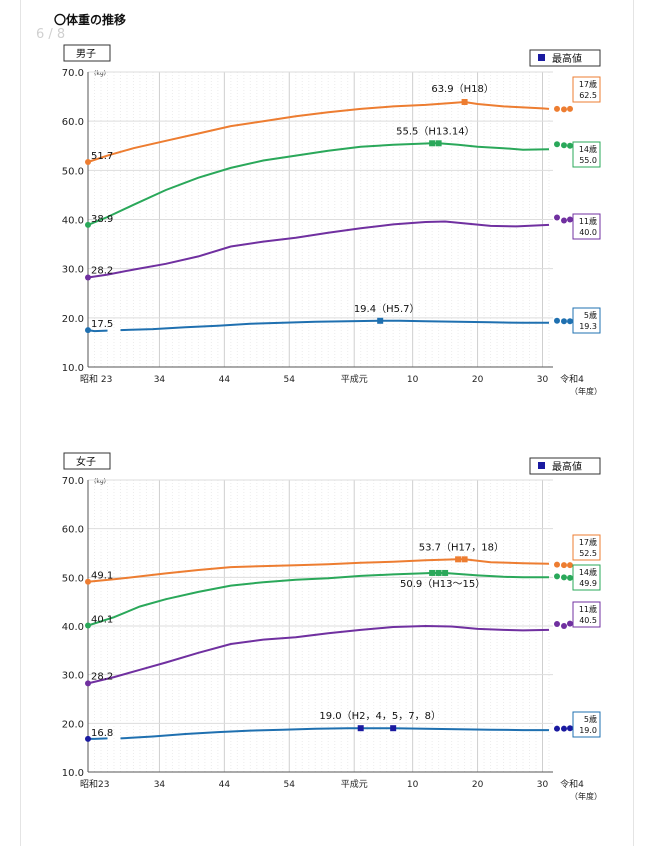  I want to click on boys-series-11歳: 28.2 11歳 40.0, so click(343, 247).